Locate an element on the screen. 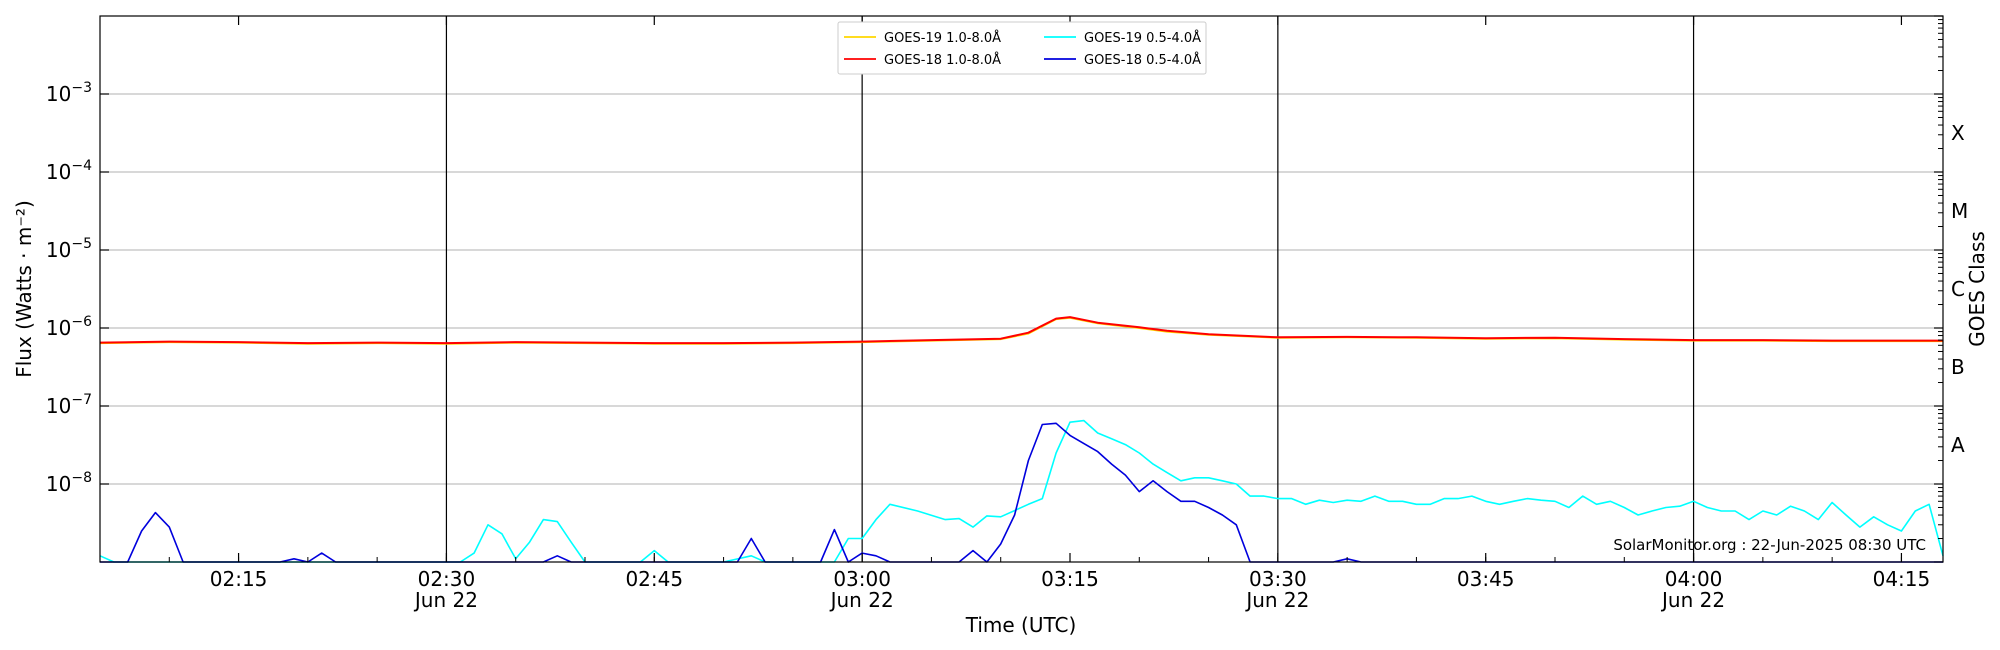 The height and width of the screenshot is (650, 2000). y-tick-label: 10⁻⁷ is located at coordinates (69, 405).